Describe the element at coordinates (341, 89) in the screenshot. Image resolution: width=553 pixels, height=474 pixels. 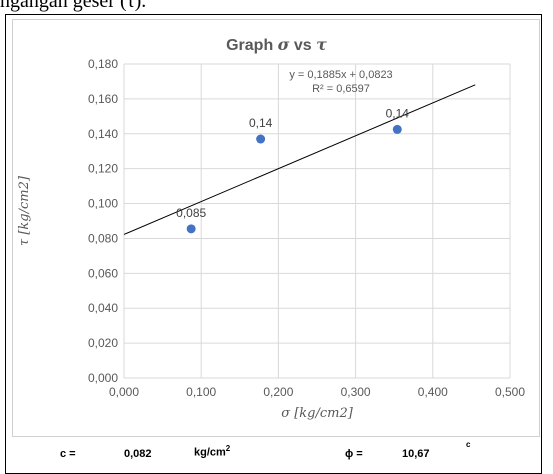
I see `trendline-r-squared: R² = 0,6597` at that location.